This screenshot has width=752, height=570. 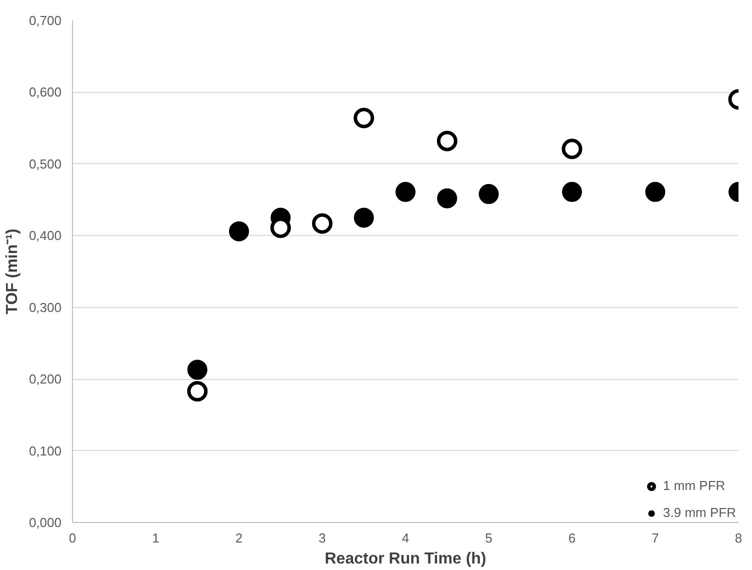 I want to click on x-tick-label: 0, so click(x=72, y=538).